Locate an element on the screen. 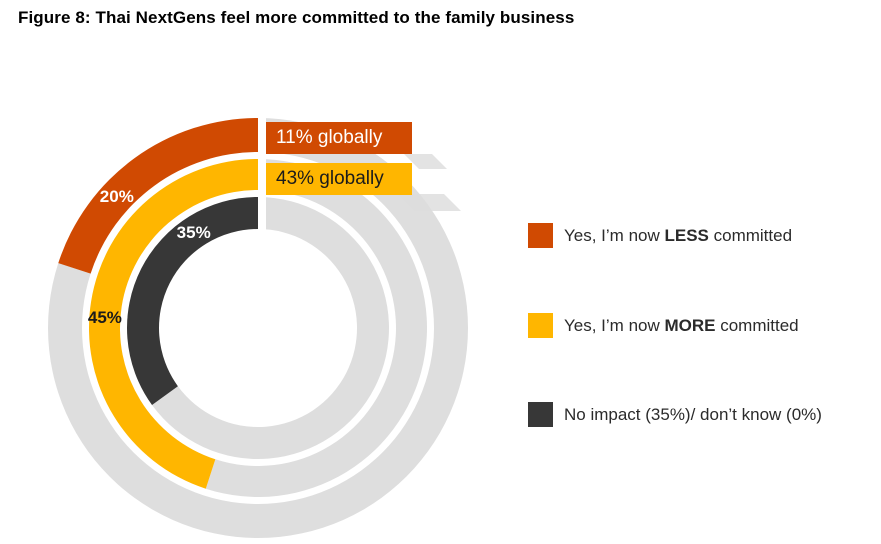 Image resolution: width=881 pixels, height=544 pixels. callout-bar-less-global-label: 11% globally is located at coordinates (329, 137).